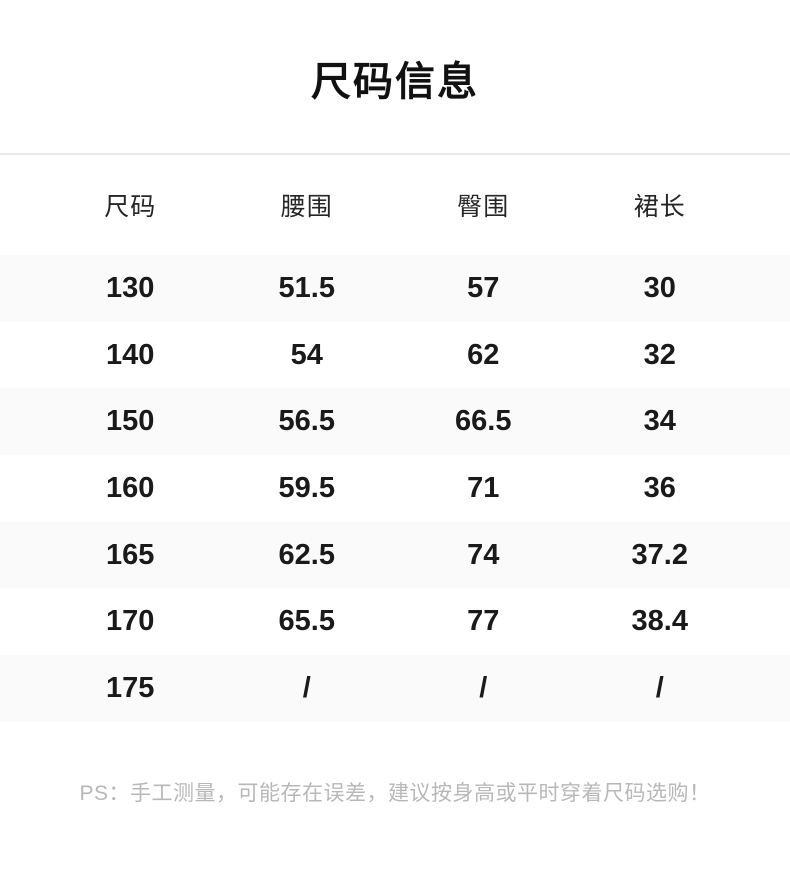 Image resolution: width=790 pixels, height=880 pixels. What do you see at coordinates (306, 287) in the screenshot?
I see `waist-value: 51.5` at bounding box center [306, 287].